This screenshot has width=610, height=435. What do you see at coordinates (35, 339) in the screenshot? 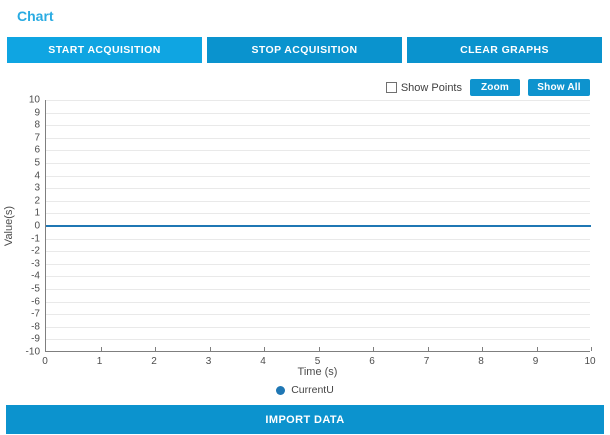
I see `y-tick-label: -9` at bounding box center [35, 339].